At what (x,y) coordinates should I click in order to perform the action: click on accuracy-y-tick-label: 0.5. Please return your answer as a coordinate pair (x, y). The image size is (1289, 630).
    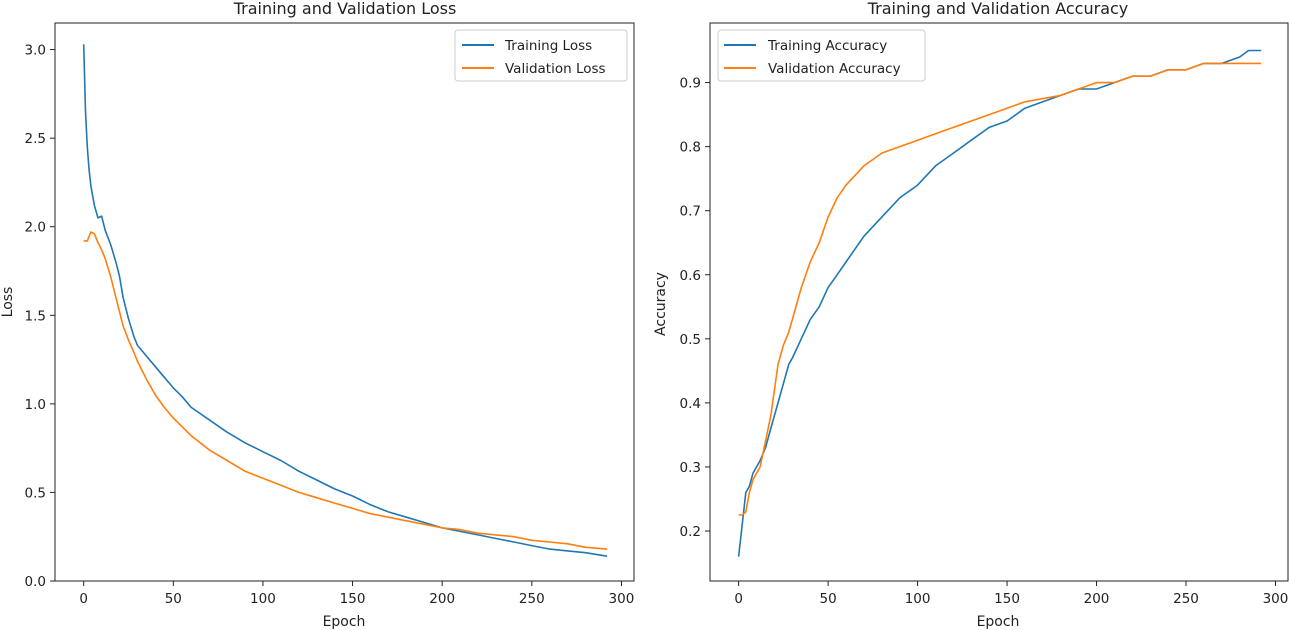
    Looking at the image, I should click on (690, 340).